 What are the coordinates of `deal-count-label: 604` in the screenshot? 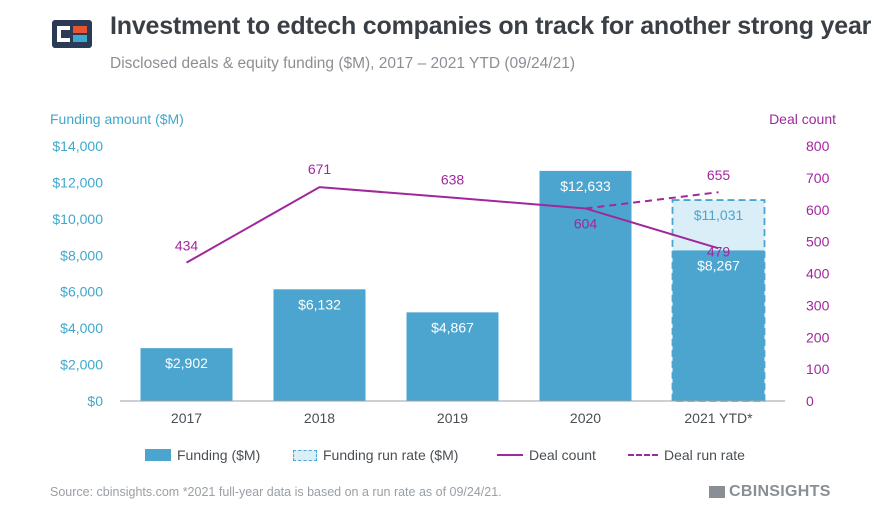 It's located at (586, 223).